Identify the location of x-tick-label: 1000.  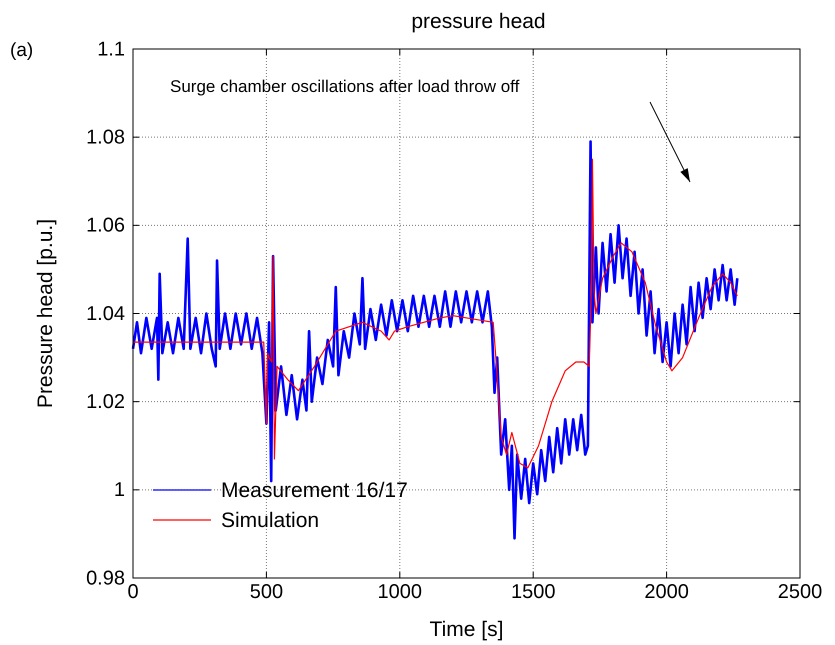
(400, 592).